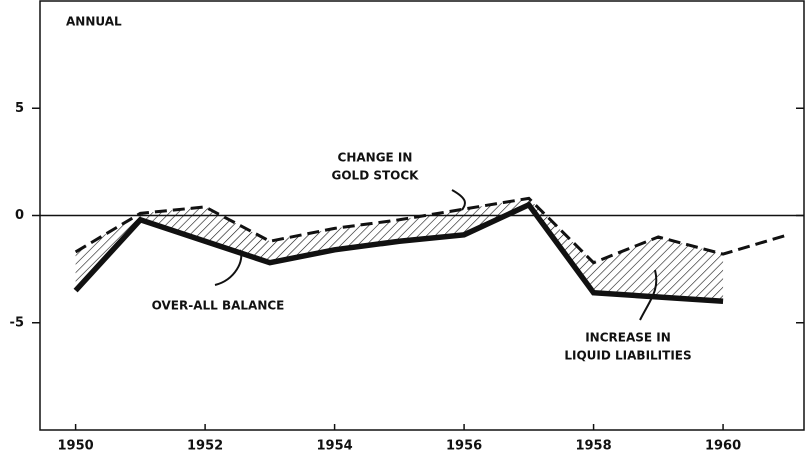 This screenshot has height=459, width=806. Describe the element at coordinates (593, 446) in the screenshot. I see `x-tick-label: 1958` at that location.